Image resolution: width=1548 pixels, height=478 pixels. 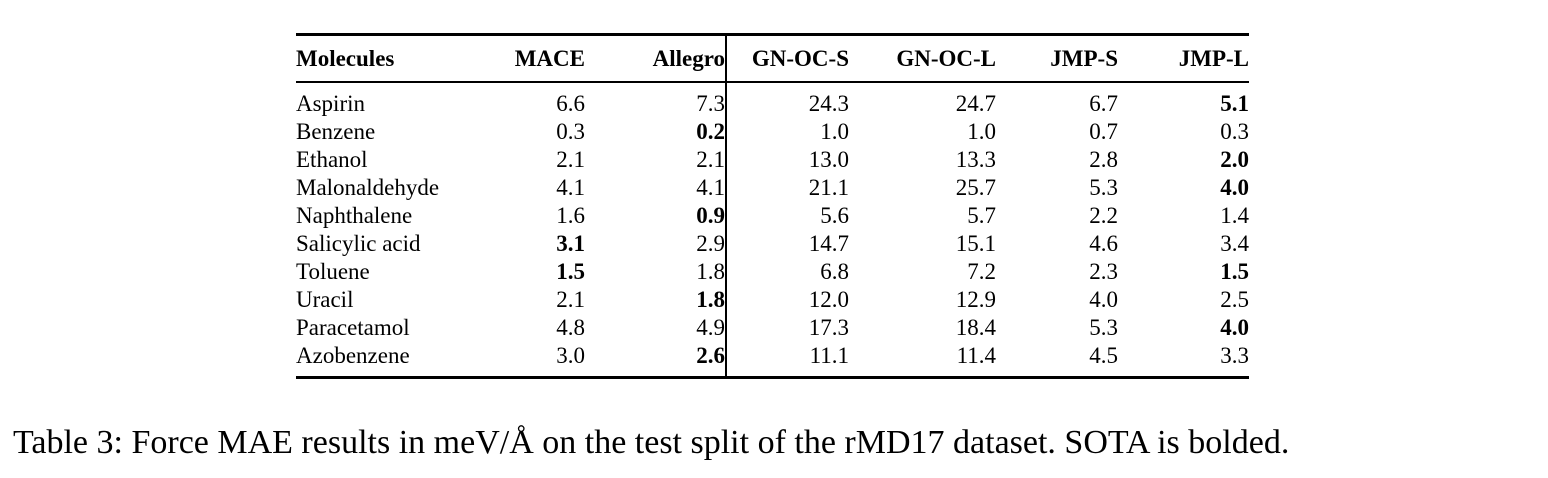 I want to click on value-cell: 2.3, so click(x=1103, y=271).